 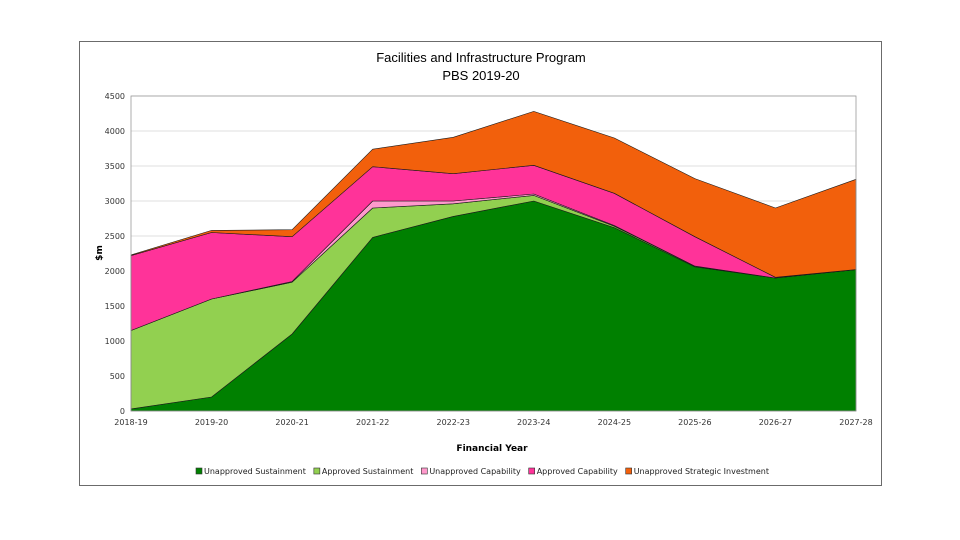 What do you see at coordinates (115, 131) in the screenshot?
I see `y-tick-label: 4000` at bounding box center [115, 131].